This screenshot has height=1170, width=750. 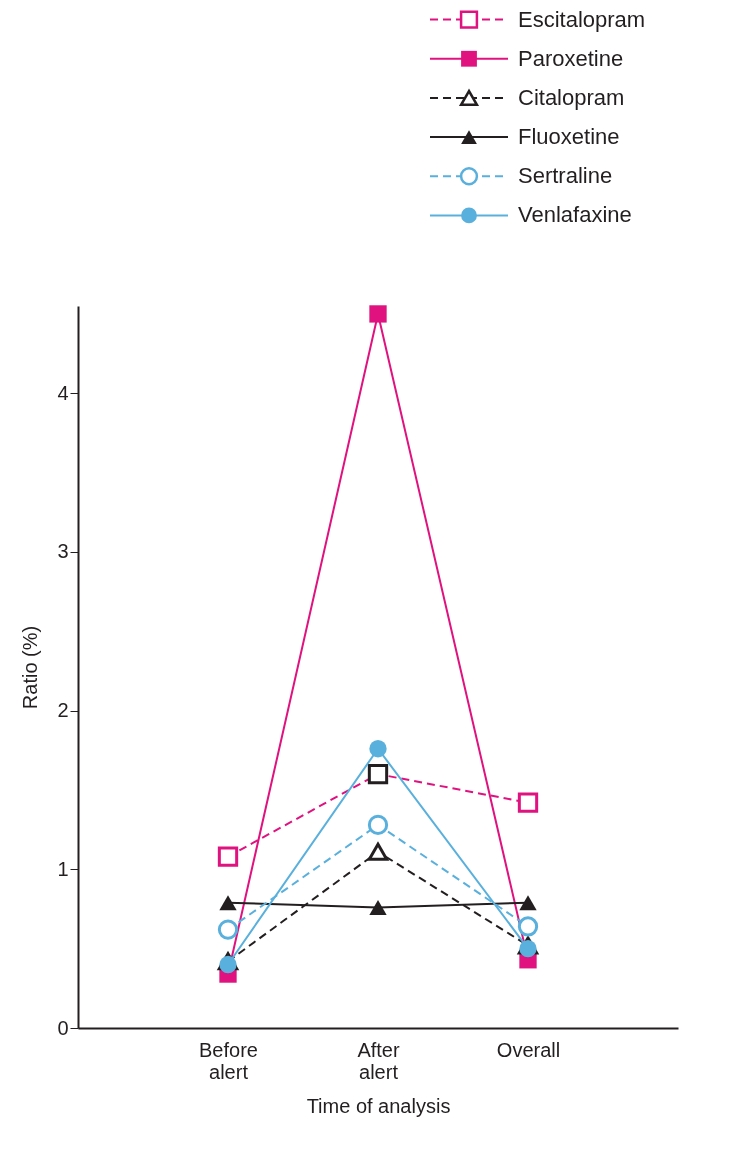 What do you see at coordinates (528, 1049) in the screenshot?
I see `x-tick-label: Overall` at bounding box center [528, 1049].